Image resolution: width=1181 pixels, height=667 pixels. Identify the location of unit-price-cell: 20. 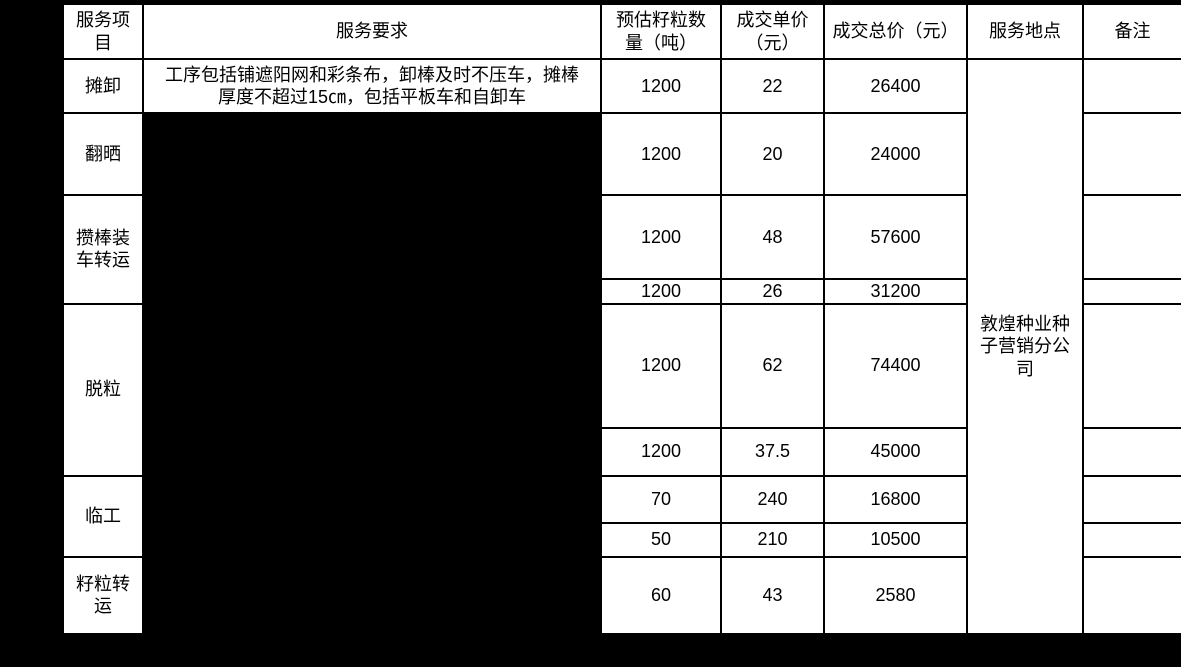
(772, 154).